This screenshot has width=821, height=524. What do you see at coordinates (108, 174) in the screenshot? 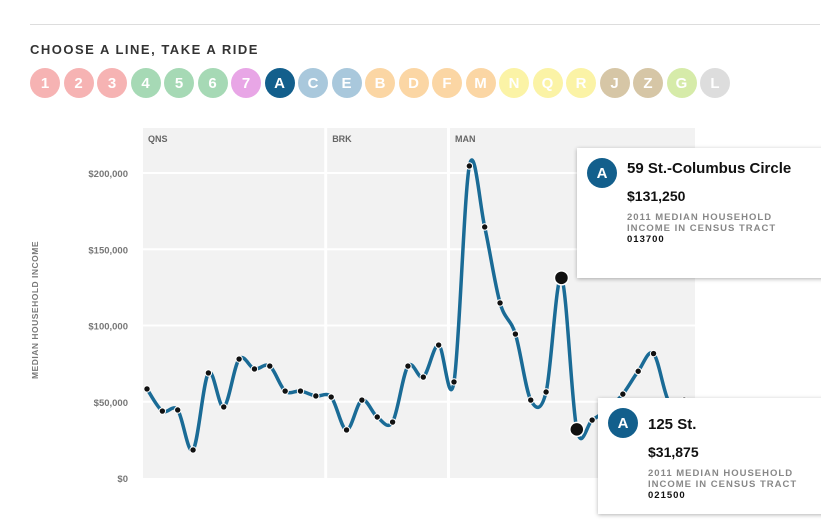
I see `y-tick-label: $200,000` at bounding box center [108, 174].